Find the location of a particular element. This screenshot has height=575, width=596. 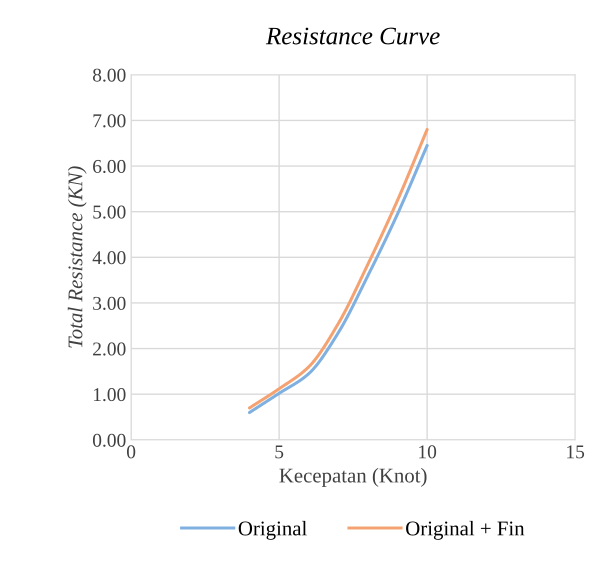

y-tick-label: 5.00 is located at coordinates (109, 212).